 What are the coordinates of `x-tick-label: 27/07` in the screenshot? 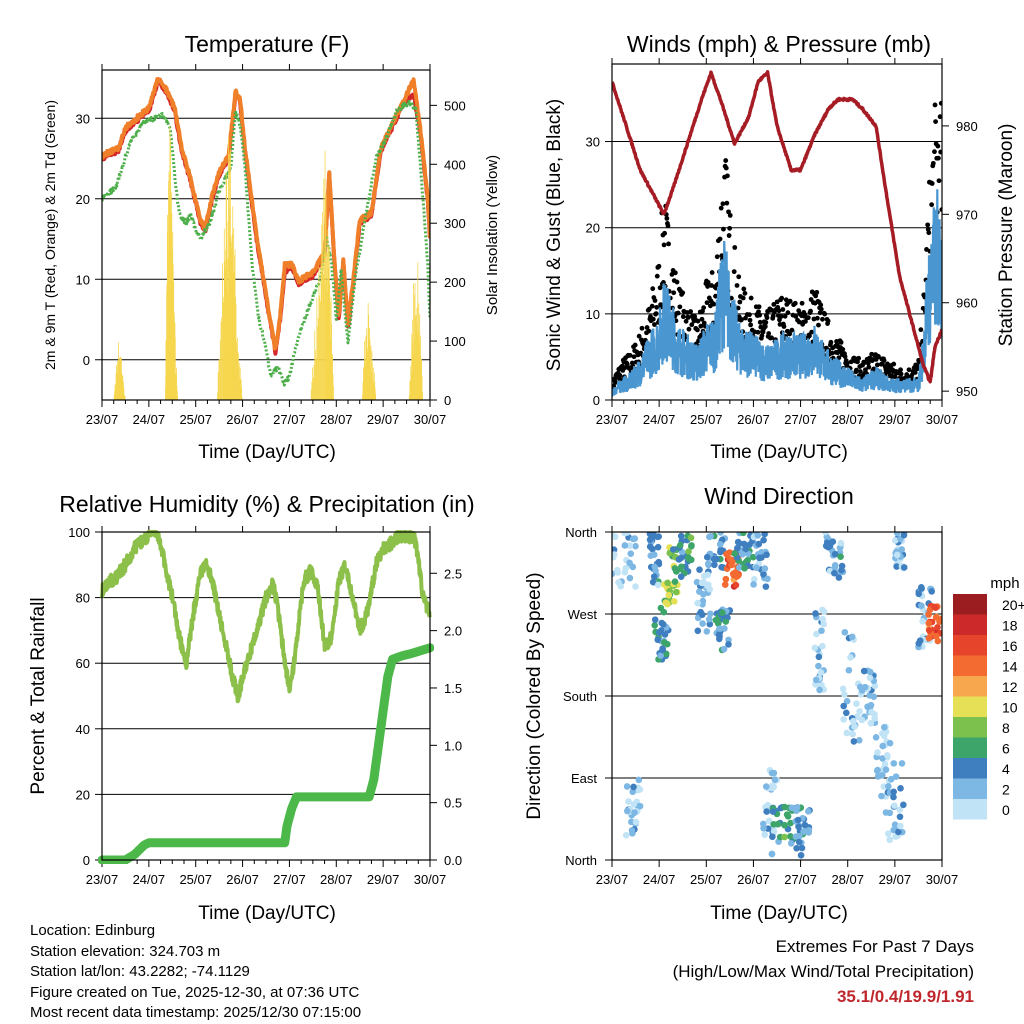 It's located at (289, 879).